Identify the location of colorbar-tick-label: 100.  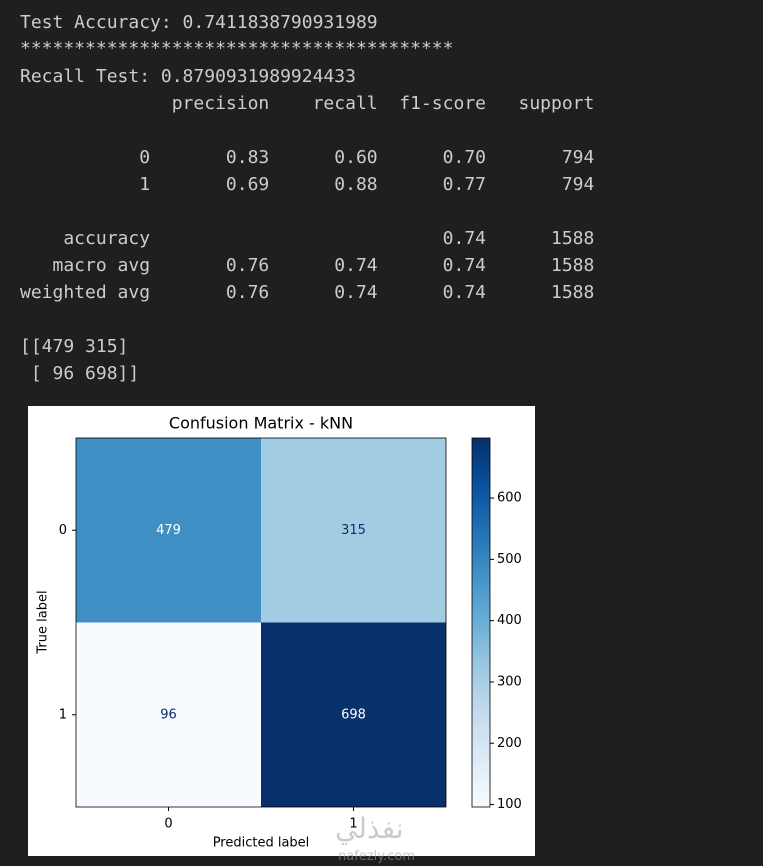
(509, 804).